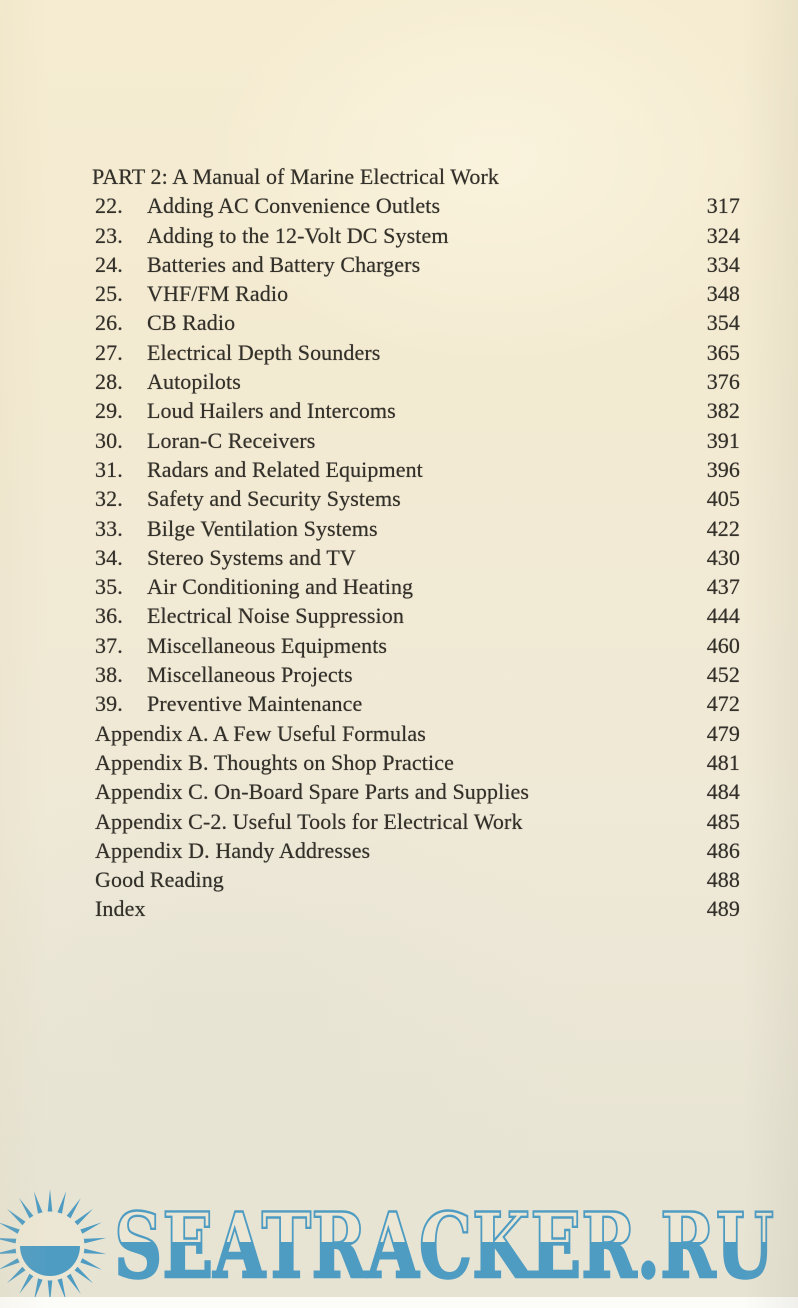 The height and width of the screenshot is (1308, 798). Describe the element at coordinates (723, 469) in the screenshot. I see `page-number: 396` at that location.